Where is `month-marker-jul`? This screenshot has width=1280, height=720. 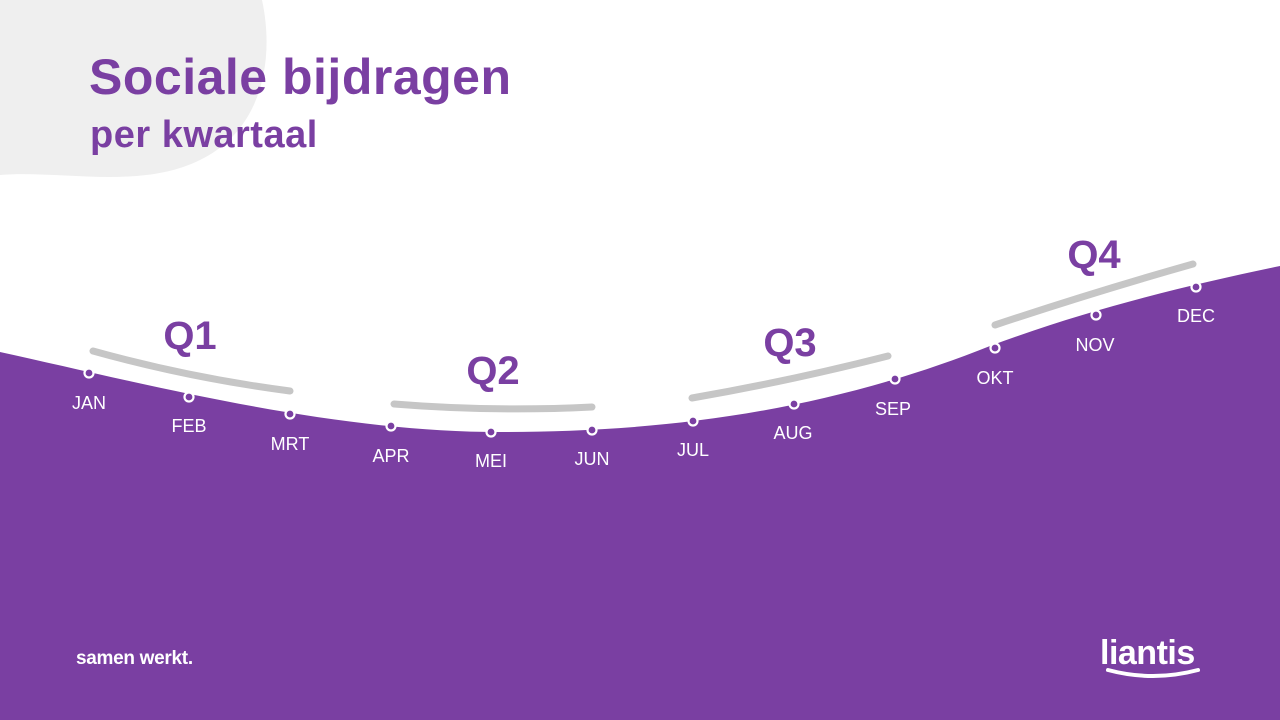 month-marker-jul is located at coordinates (693, 421).